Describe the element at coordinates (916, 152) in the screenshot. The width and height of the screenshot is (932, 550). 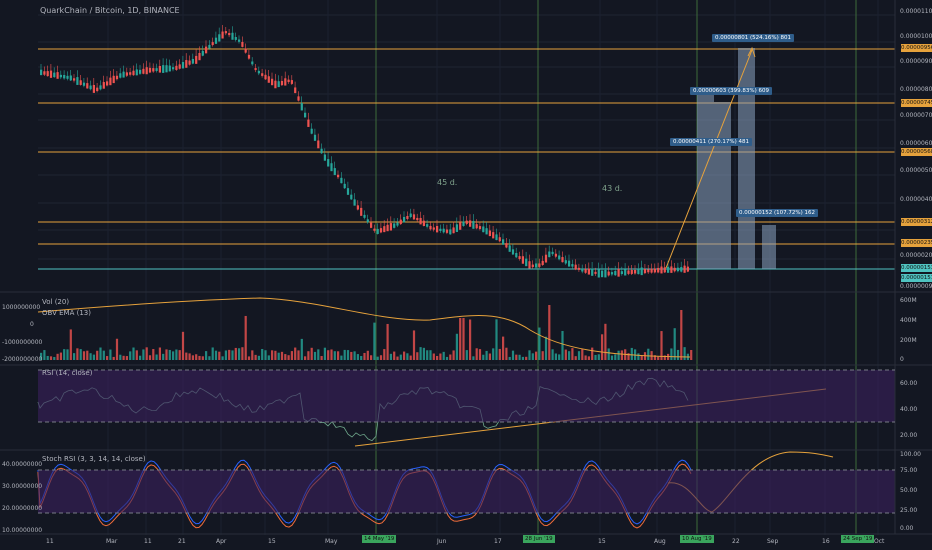
I see `level-label: 0.00000568` at that location.